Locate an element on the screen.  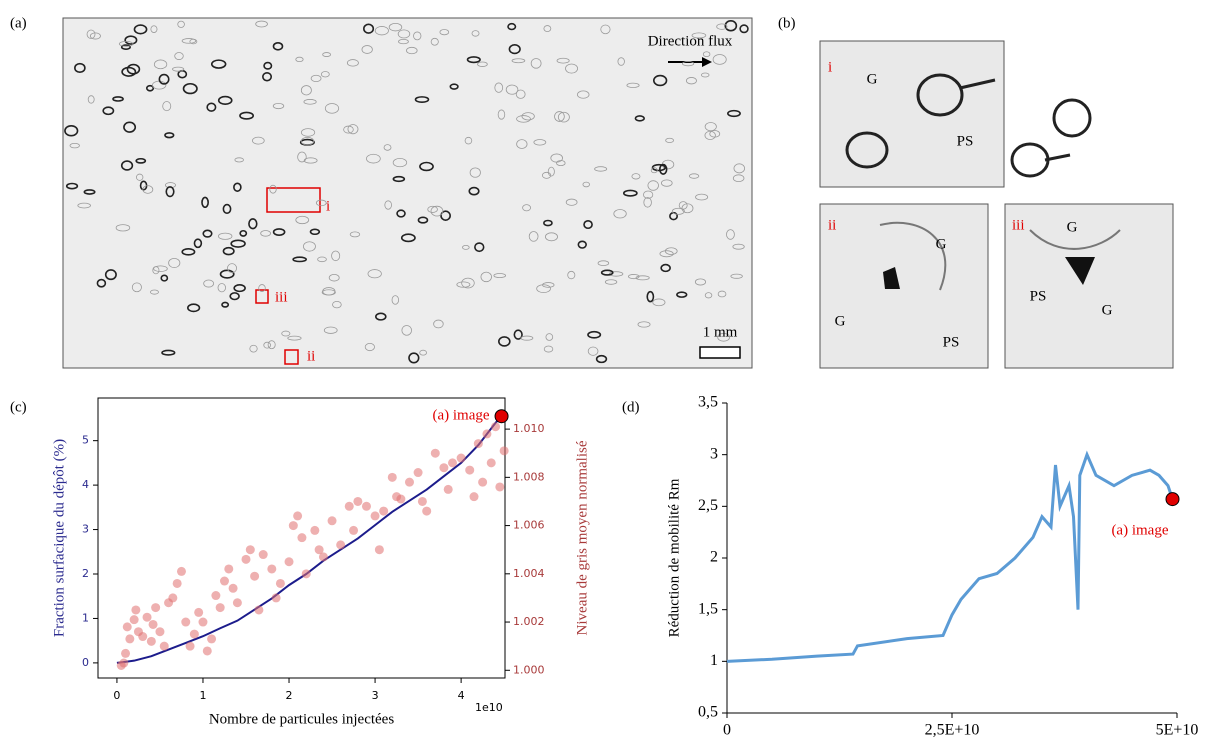
x-axis-label: Nombre de particules injectées is located at coordinates (302, 719).